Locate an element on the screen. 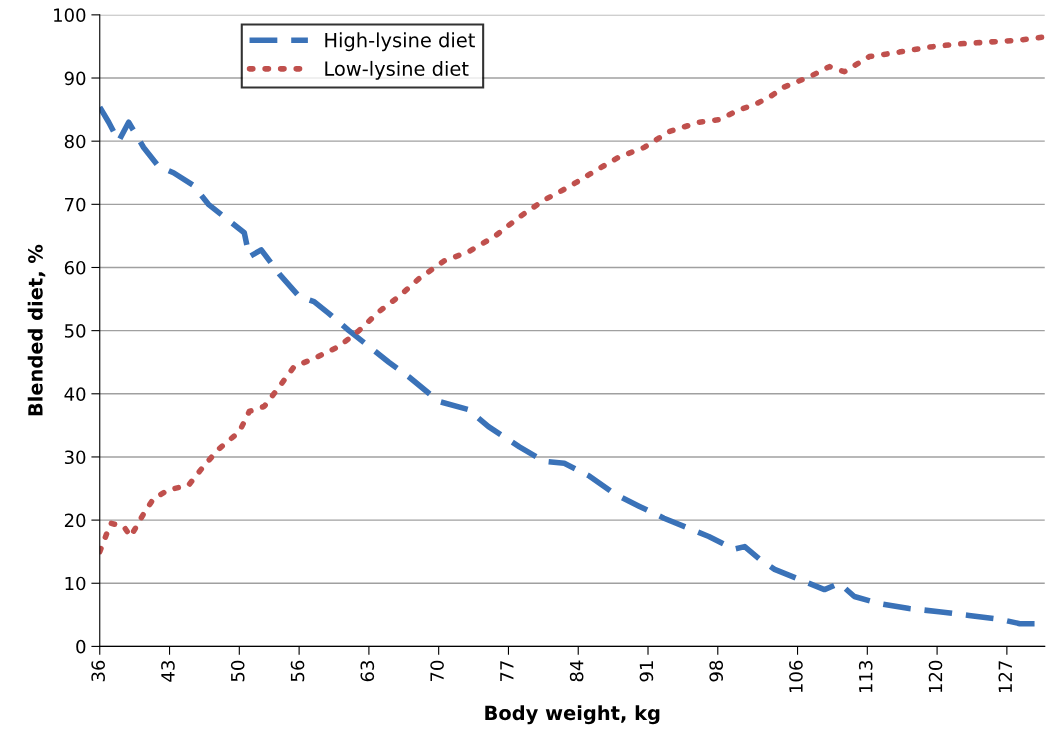  legend-label: Low-lysine diet is located at coordinates (397, 70).